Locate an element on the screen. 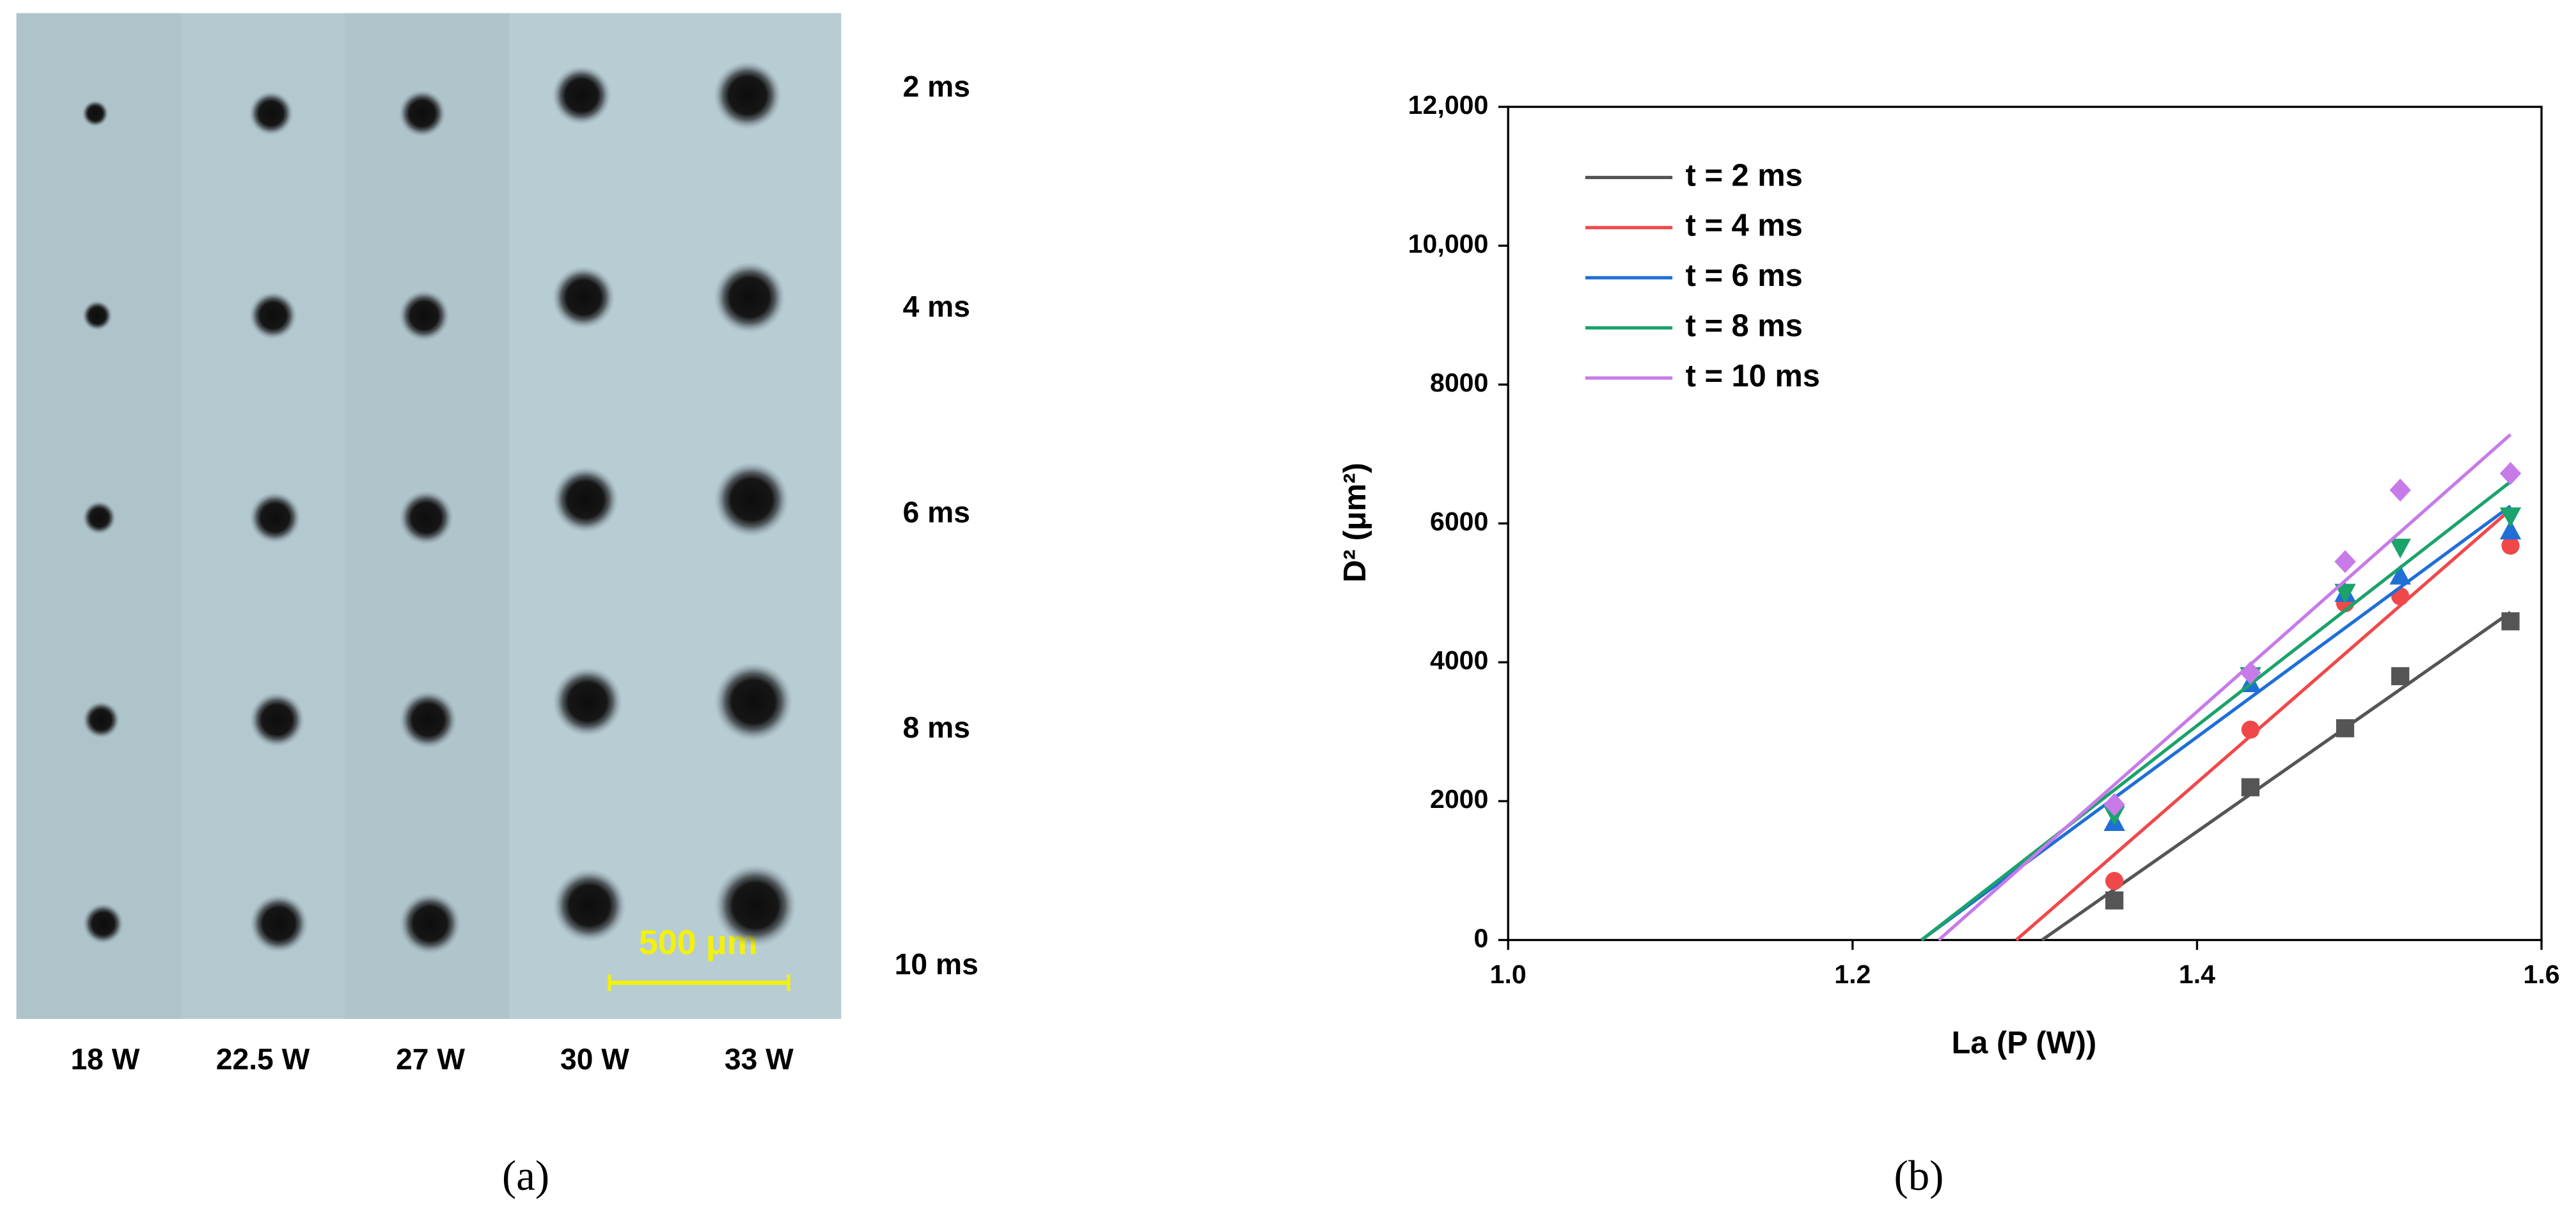 The height and width of the screenshot is (1218, 2576). row-label: 6 ms is located at coordinates (936, 511).